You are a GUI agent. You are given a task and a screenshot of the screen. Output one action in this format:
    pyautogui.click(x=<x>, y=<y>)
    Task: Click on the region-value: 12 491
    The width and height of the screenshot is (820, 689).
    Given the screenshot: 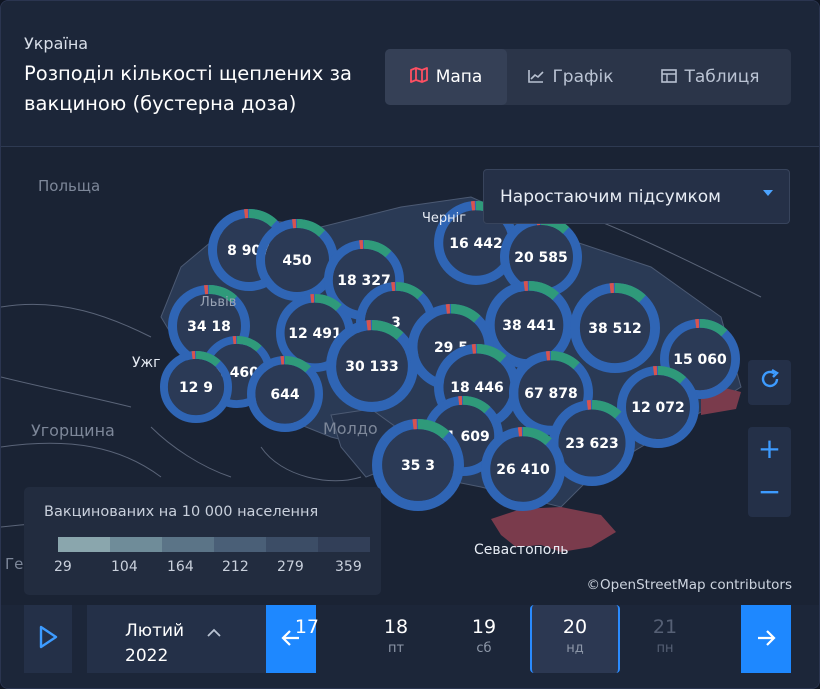 What is the action you would take?
    pyautogui.click(x=315, y=334)
    